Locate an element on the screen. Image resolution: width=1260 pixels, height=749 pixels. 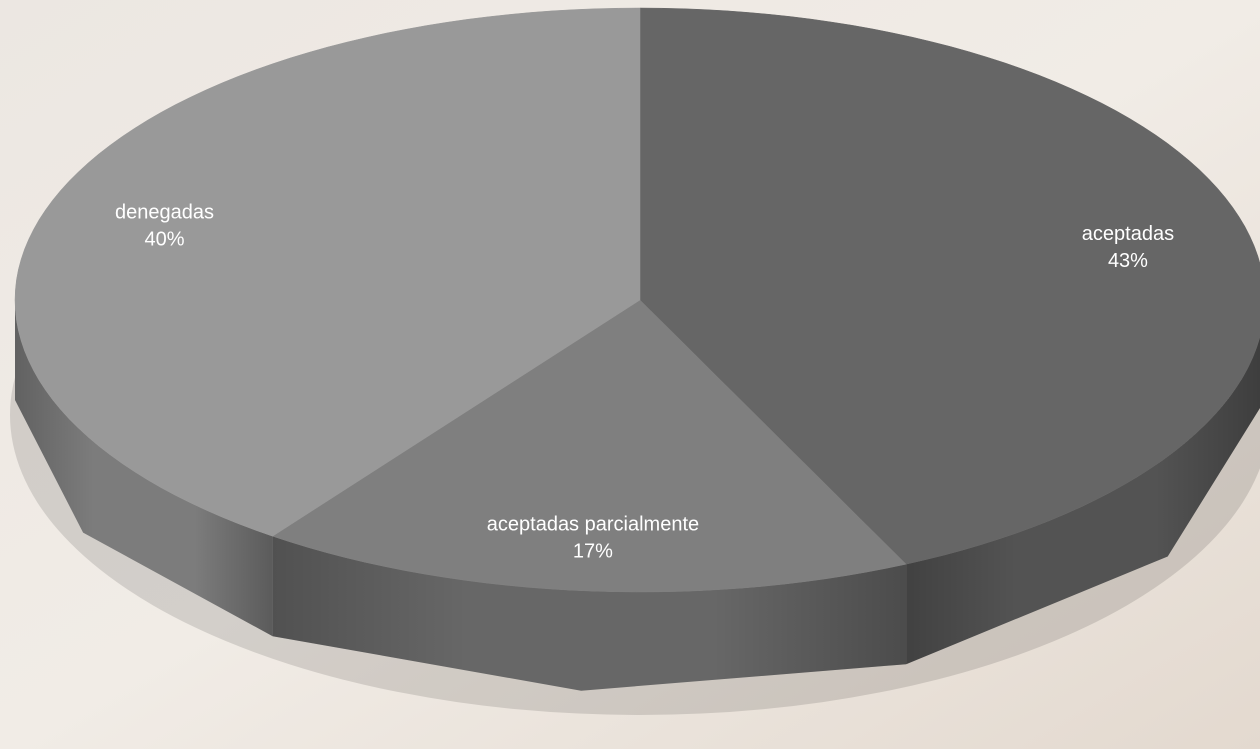
value-label: 40% is located at coordinates (164, 239).